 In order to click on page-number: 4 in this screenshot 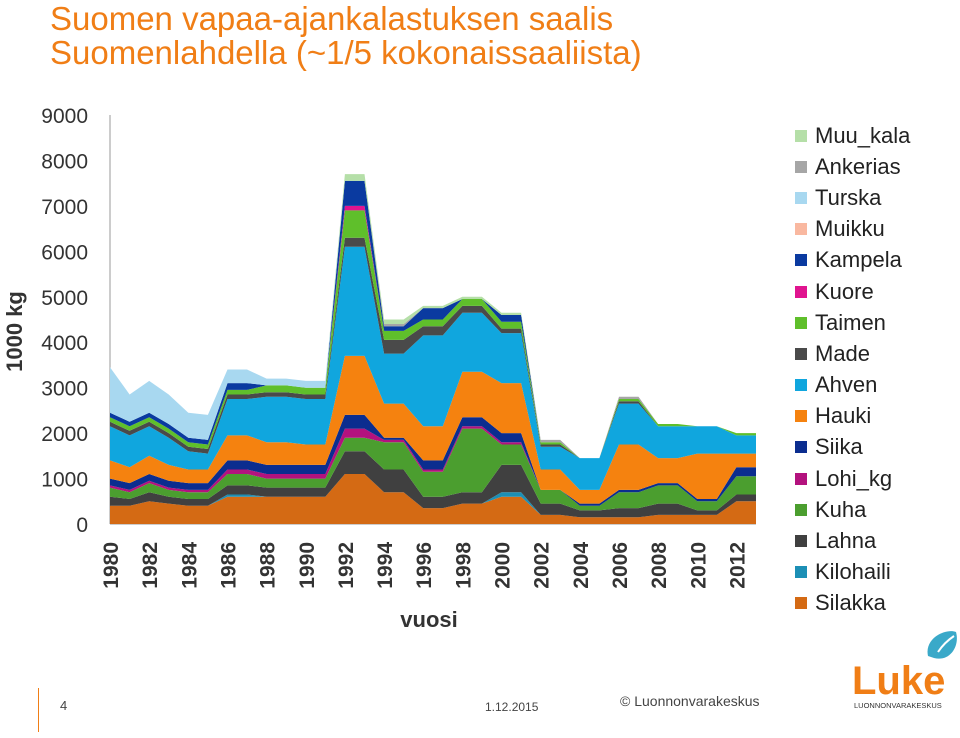, I will do `click(64, 705)`.